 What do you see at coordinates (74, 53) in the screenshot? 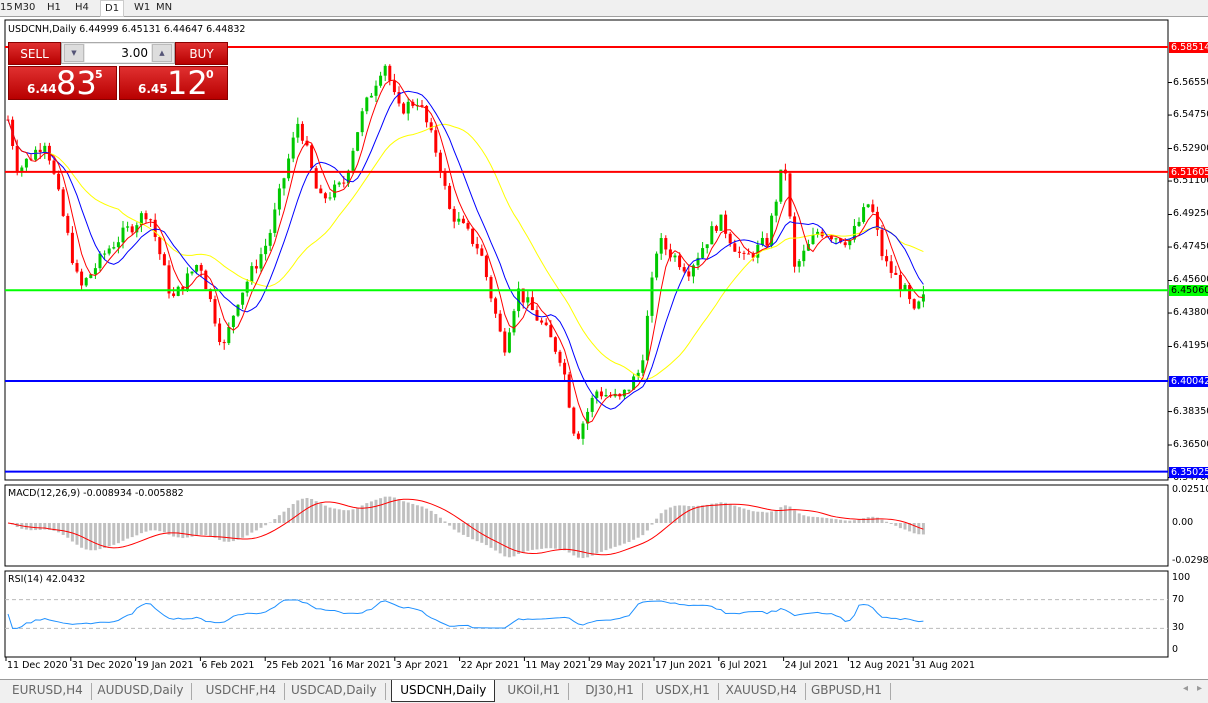
I see `decrease-lot-button: ▼` at bounding box center [74, 53].